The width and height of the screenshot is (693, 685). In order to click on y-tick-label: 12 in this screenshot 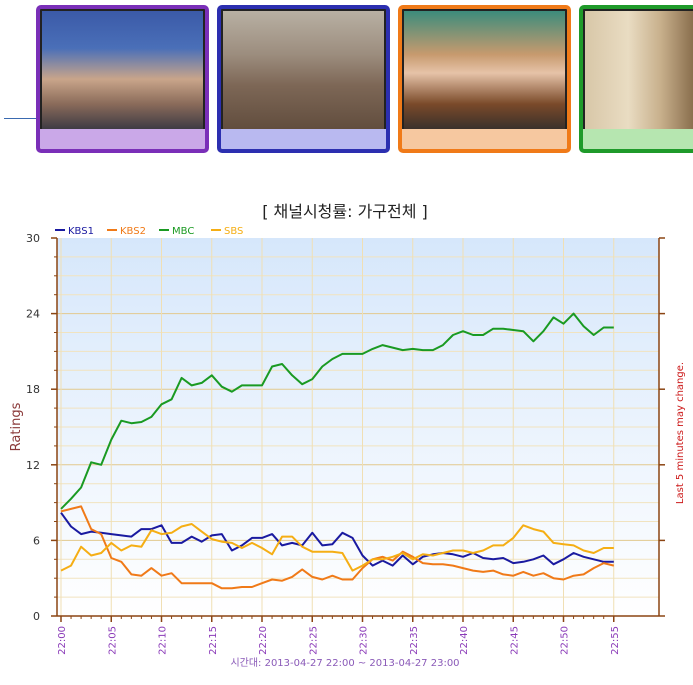, I will do `click(33, 465)`.